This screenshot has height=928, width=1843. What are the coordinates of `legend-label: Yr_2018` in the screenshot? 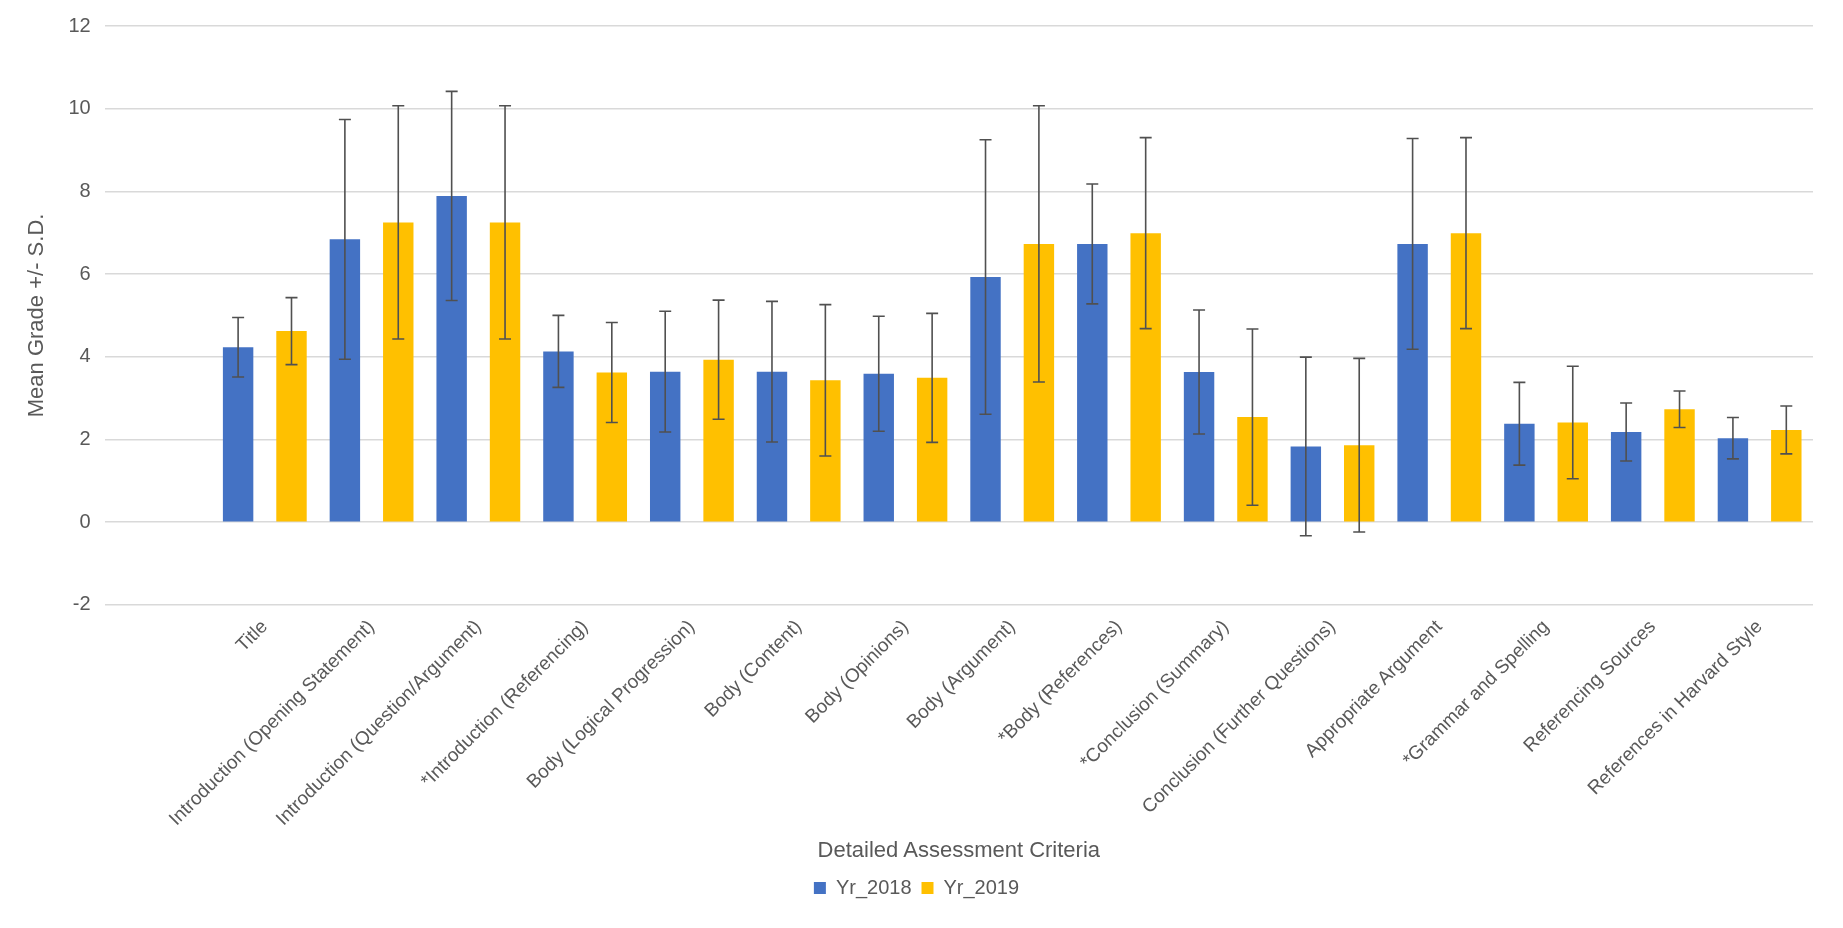 It's located at (873, 887).